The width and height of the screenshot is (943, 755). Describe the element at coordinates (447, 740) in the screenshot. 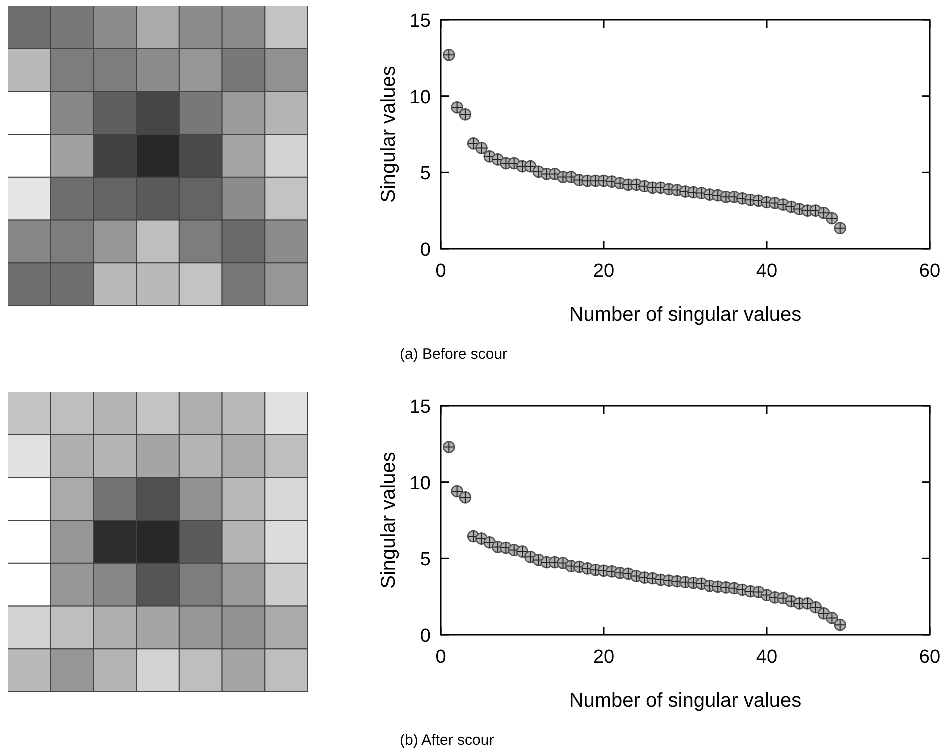

I see `text: (b) After scour` at that location.